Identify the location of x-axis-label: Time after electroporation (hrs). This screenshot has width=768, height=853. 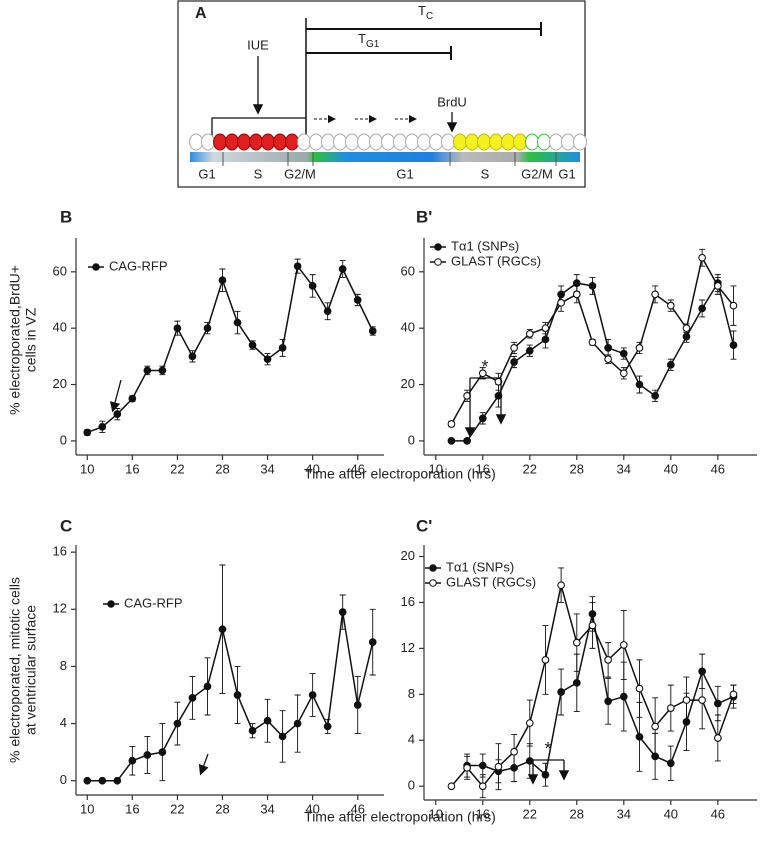
(400, 817).